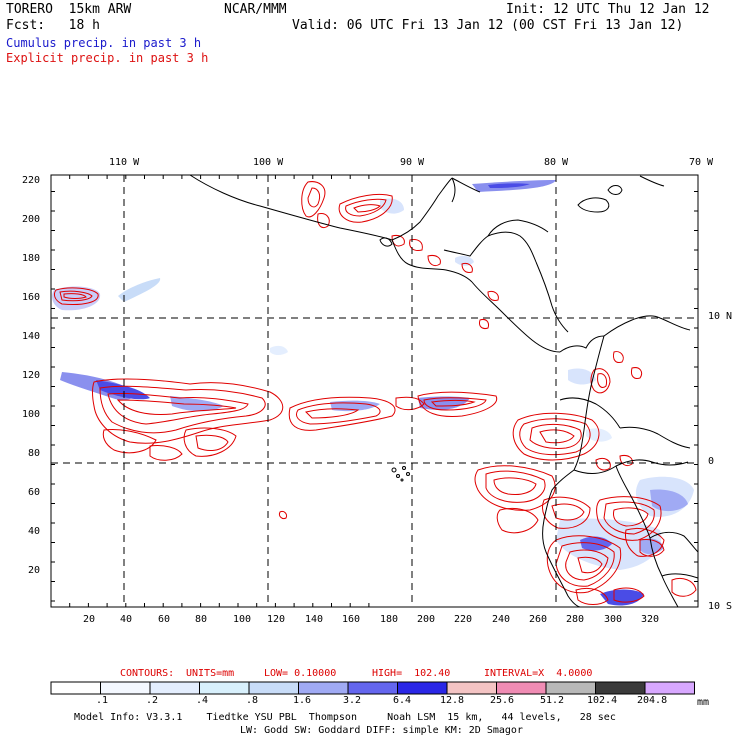  What do you see at coordinates (201, 619) in the screenshot?
I see `x-tick-label: 80` at bounding box center [201, 619].